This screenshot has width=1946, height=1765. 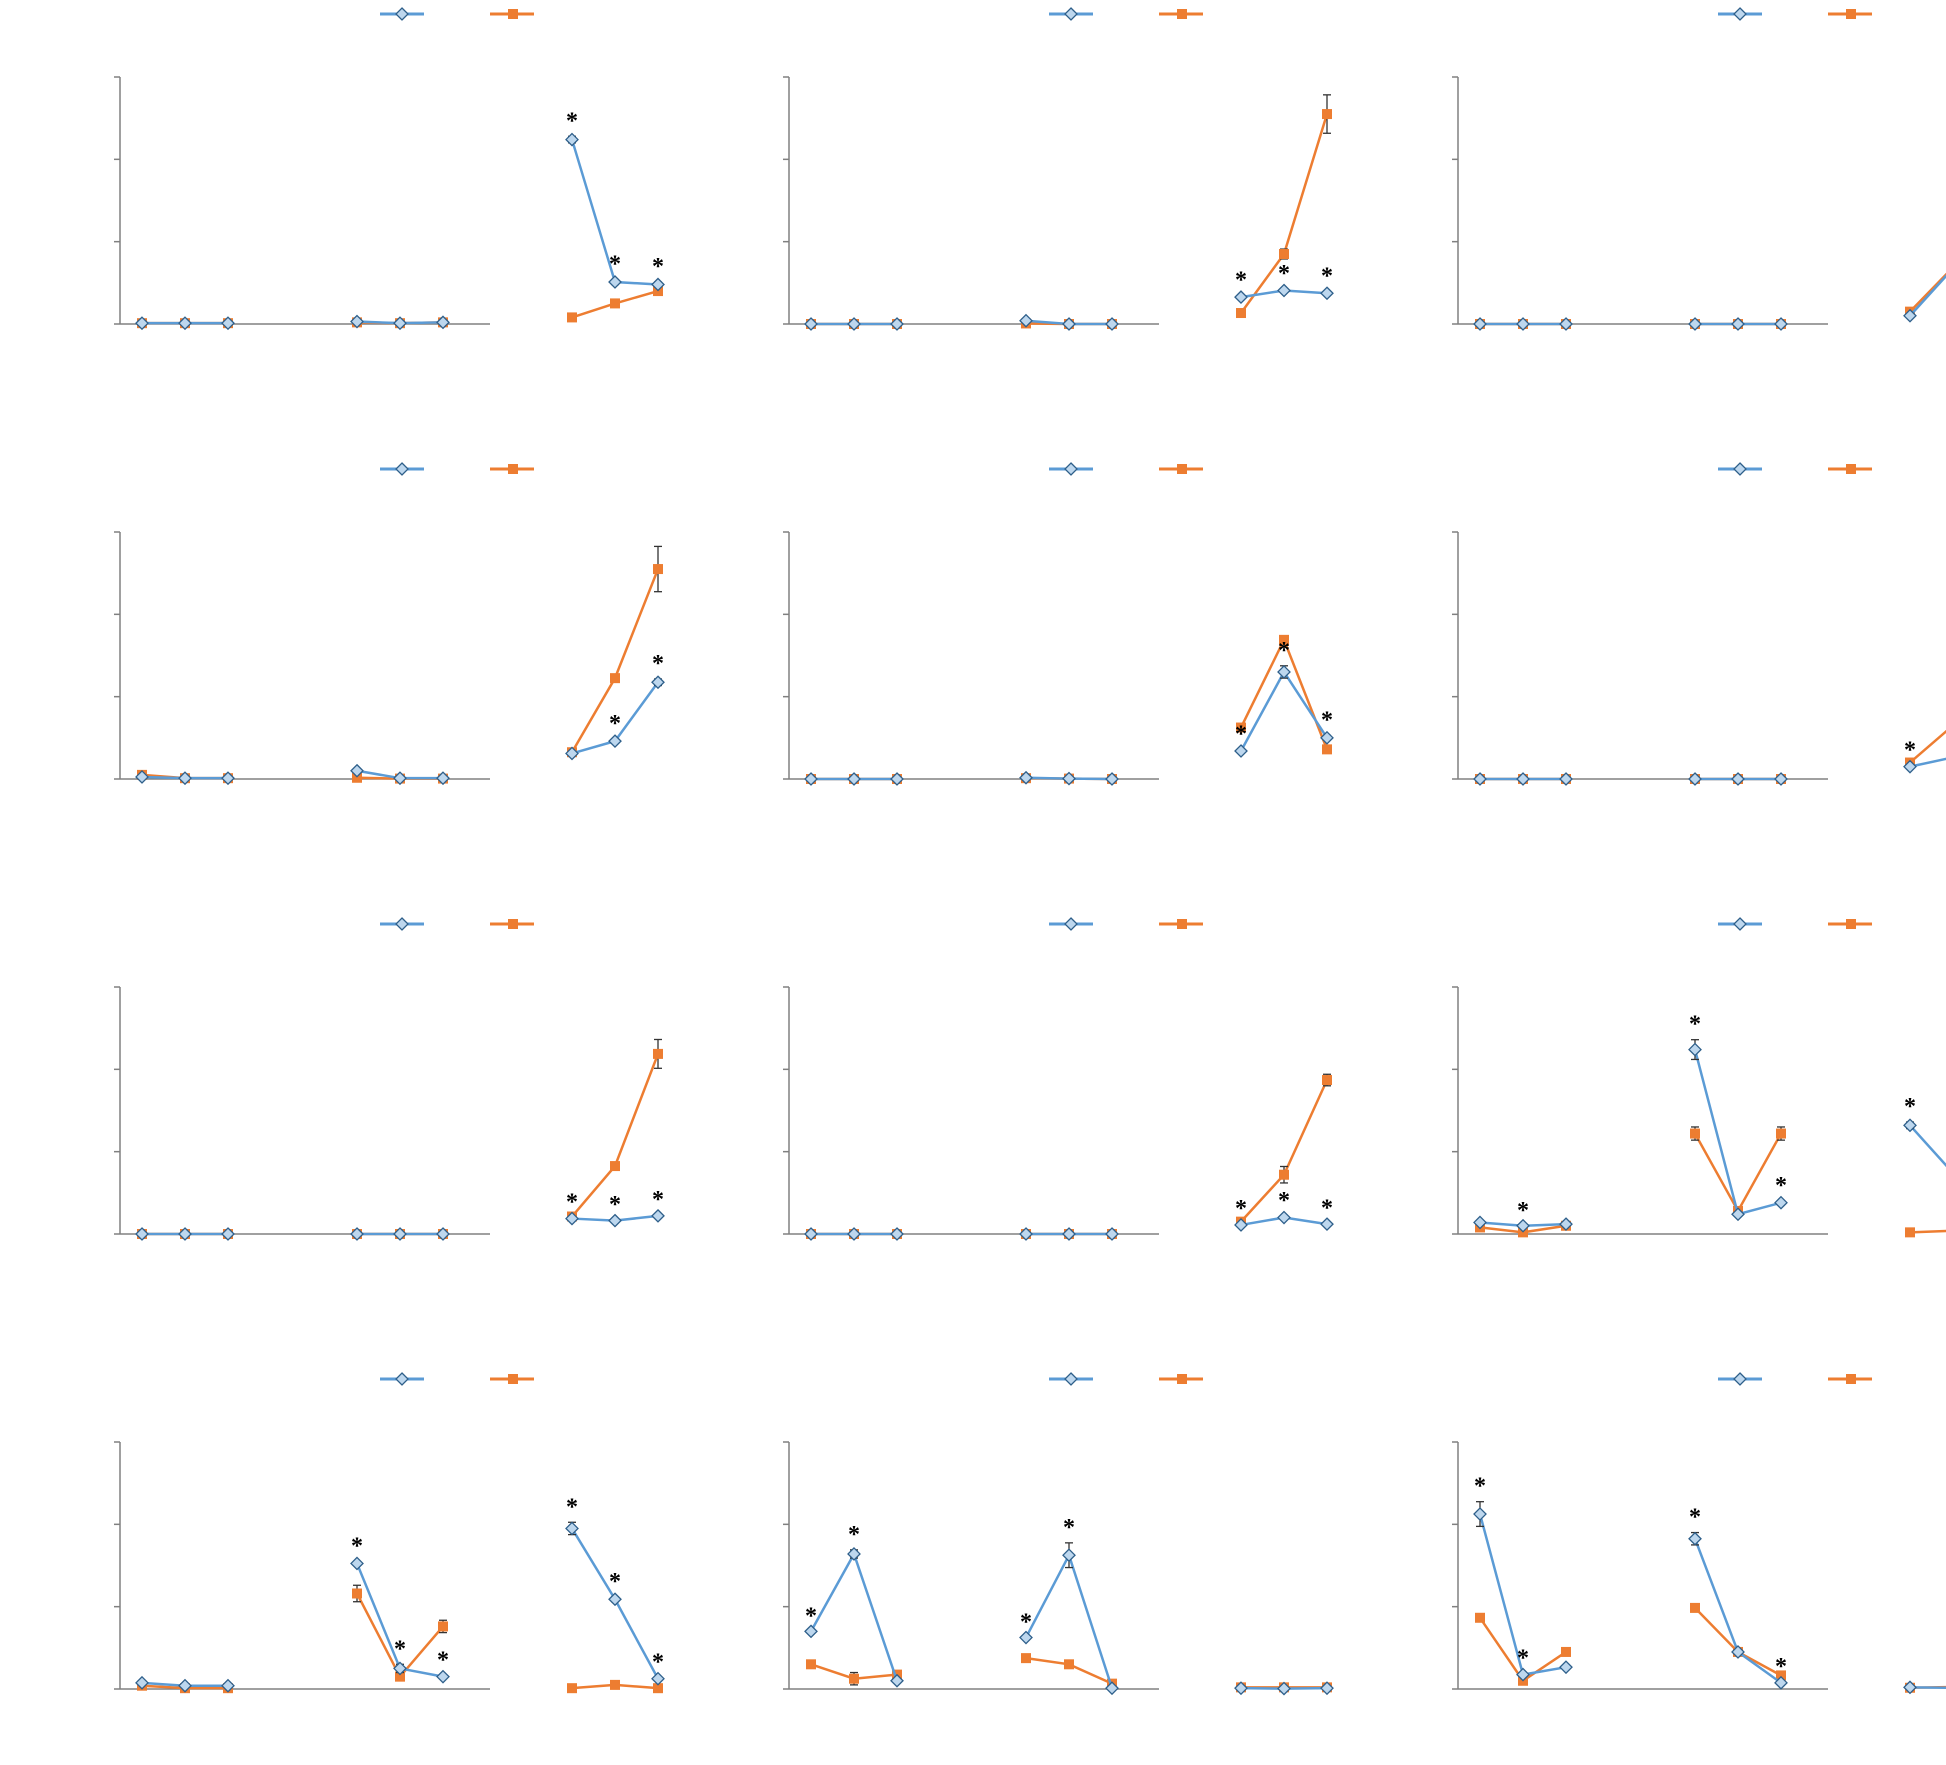 I want to click on chart-panel-bnnrt2-2a: * * *, so click(x=1058, y=1079).